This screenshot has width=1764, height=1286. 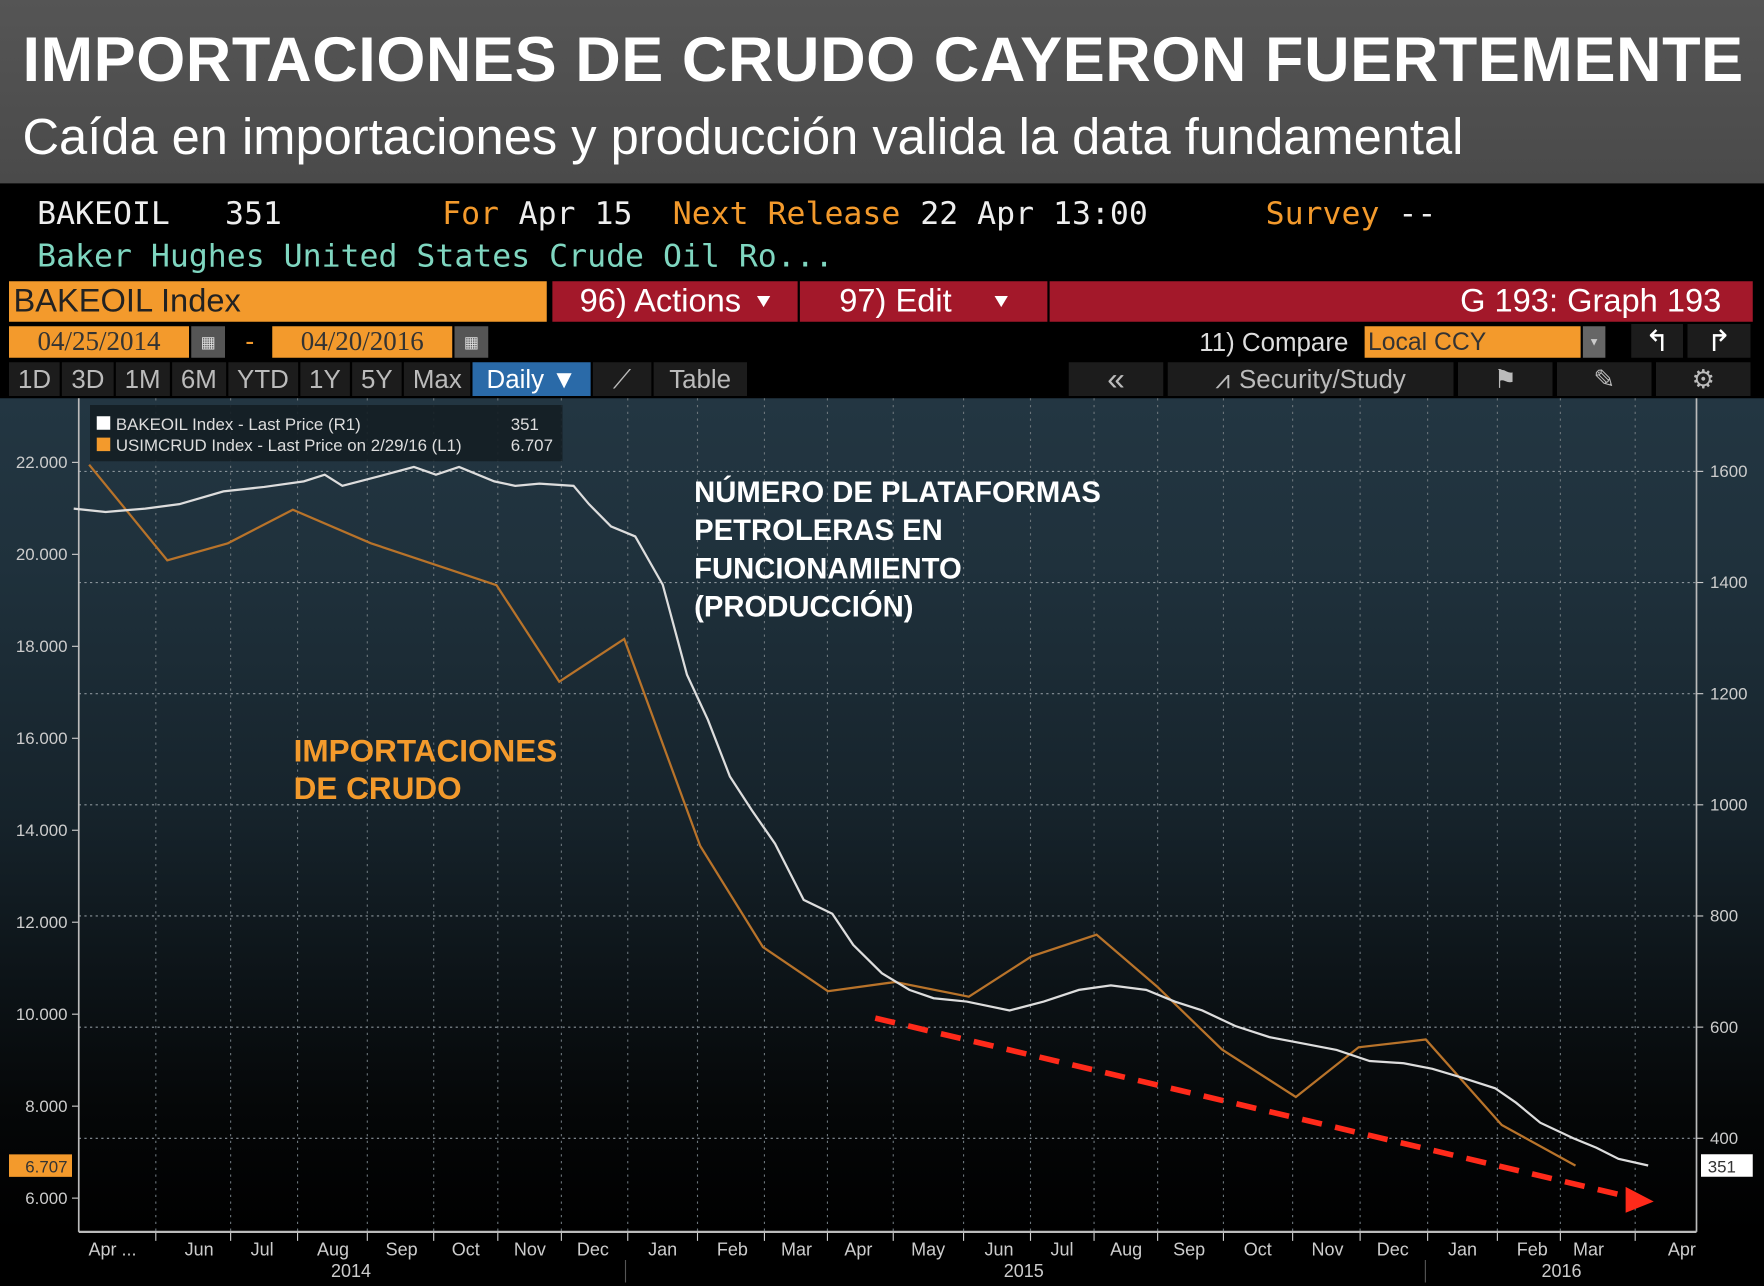 What do you see at coordinates (732, 1250) in the screenshot?
I see `x-tick-label: Feb` at bounding box center [732, 1250].